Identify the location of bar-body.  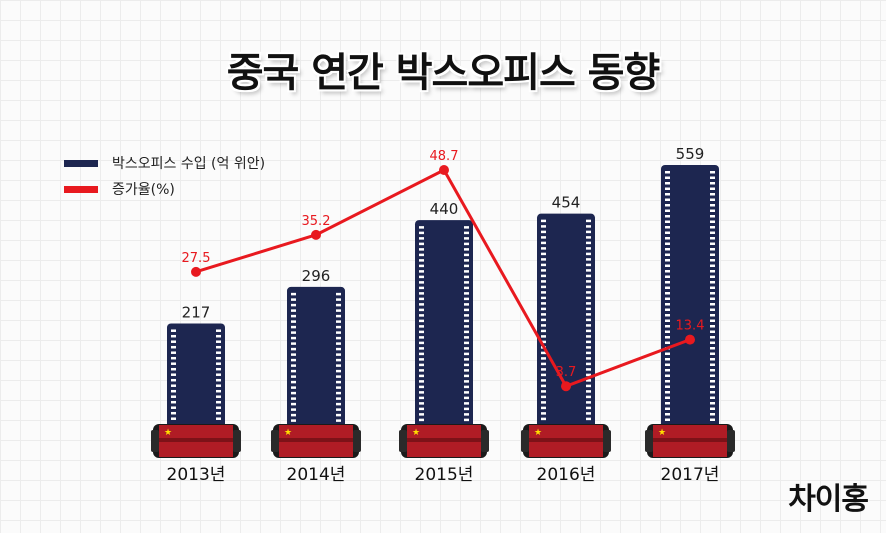
(444, 325).